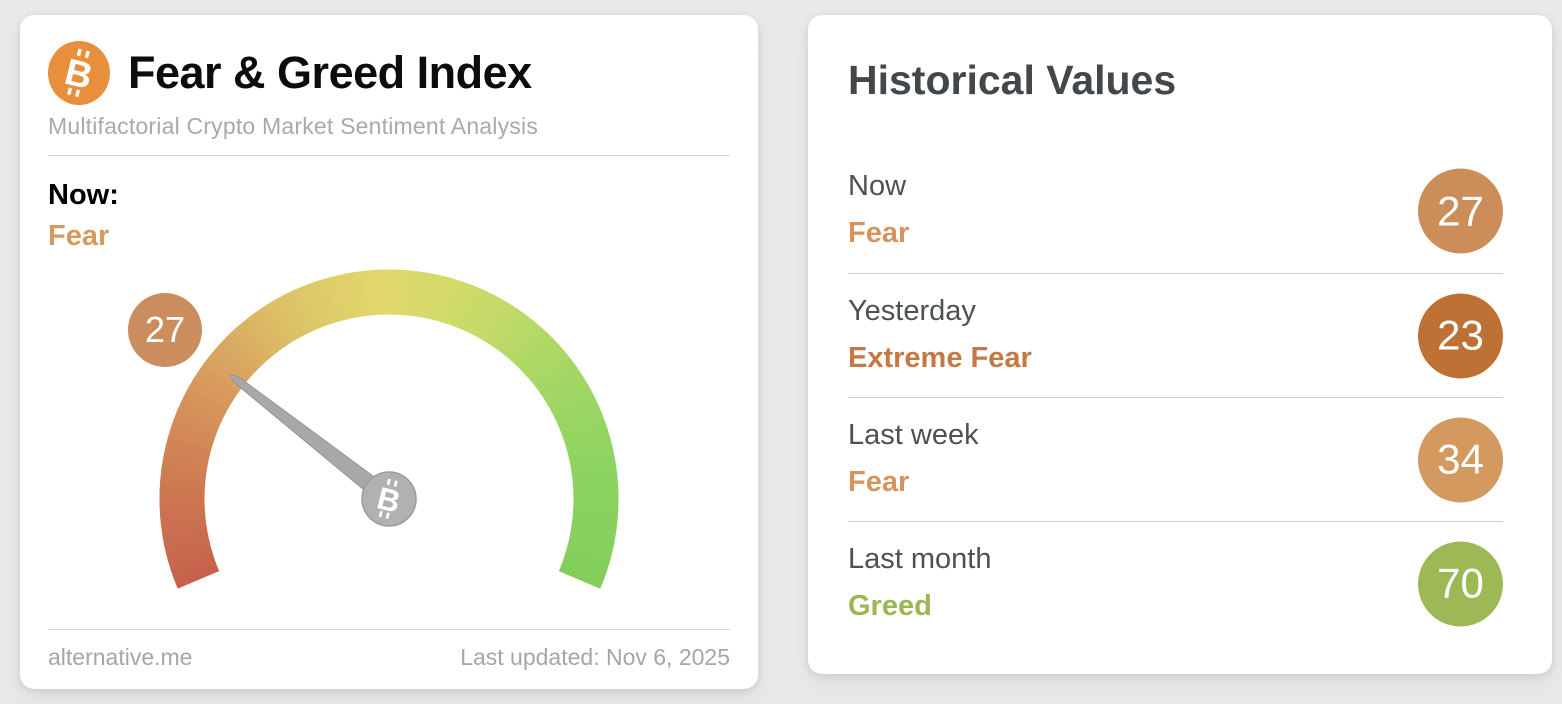  I want to click on now-label: Now:, so click(83, 195).